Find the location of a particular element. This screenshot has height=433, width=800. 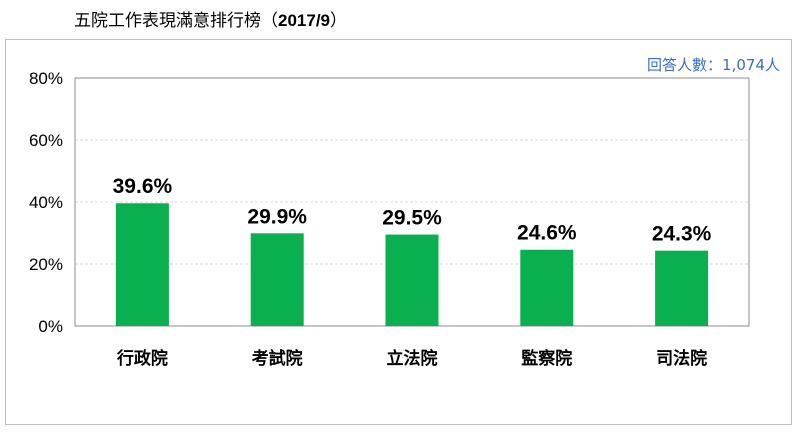

page-title-text: 五院工作表現滿意排行榜（ is located at coordinates (176, 21).